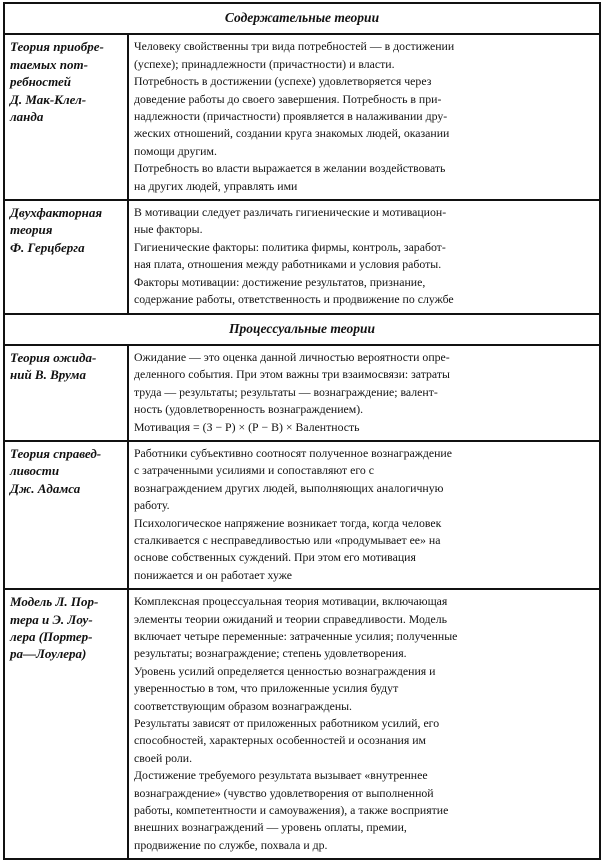 This screenshot has width=605, height=860. Describe the element at coordinates (175, 150) in the screenshot. I see `description-line: помощи другим.` at that location.